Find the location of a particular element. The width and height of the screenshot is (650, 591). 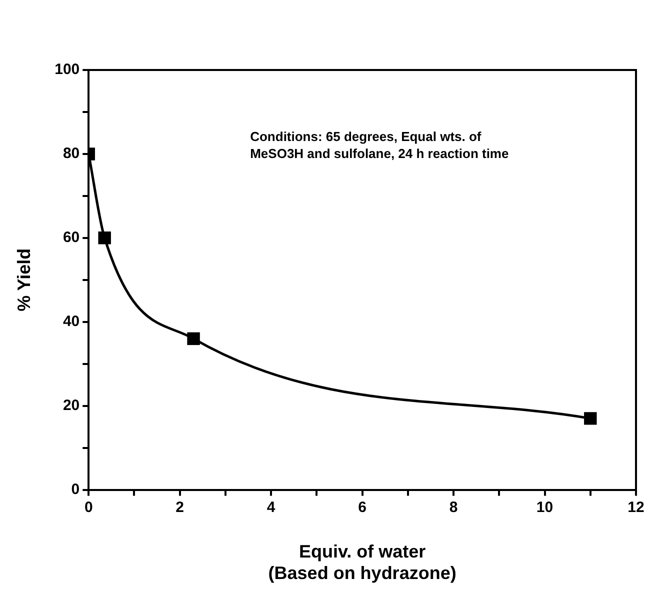

y-tick-label: 40 is located at coordinates (71, 321).